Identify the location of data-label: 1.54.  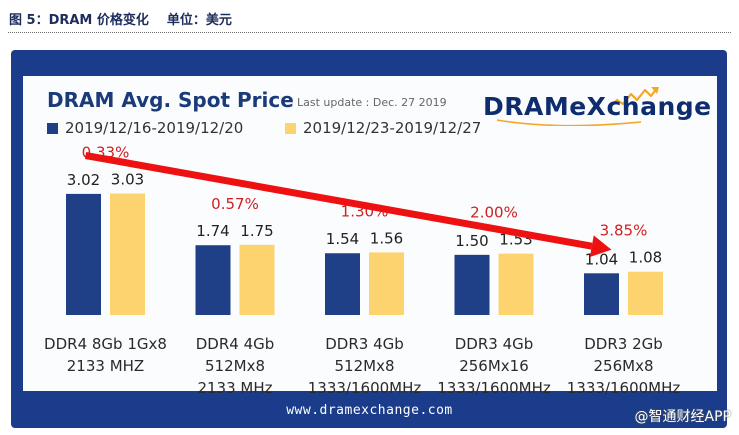
(342, 239).